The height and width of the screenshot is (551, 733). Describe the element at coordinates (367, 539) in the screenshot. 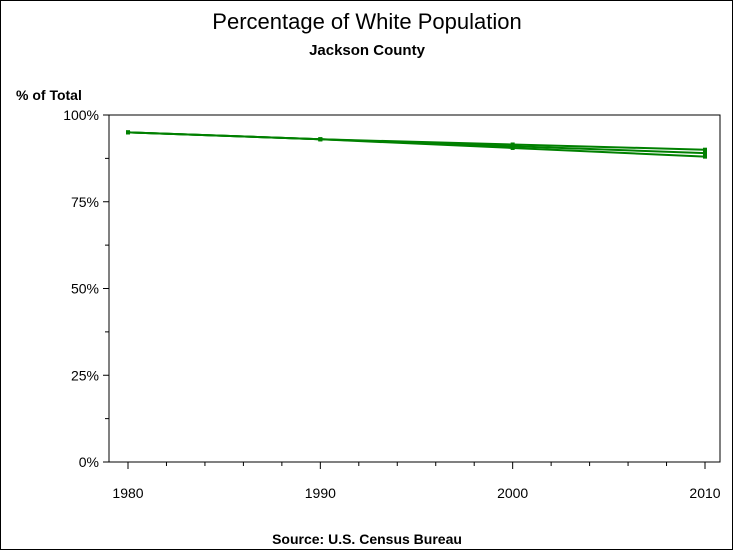

I see `source-note: Source: U.S. Census Bureau` at that location.